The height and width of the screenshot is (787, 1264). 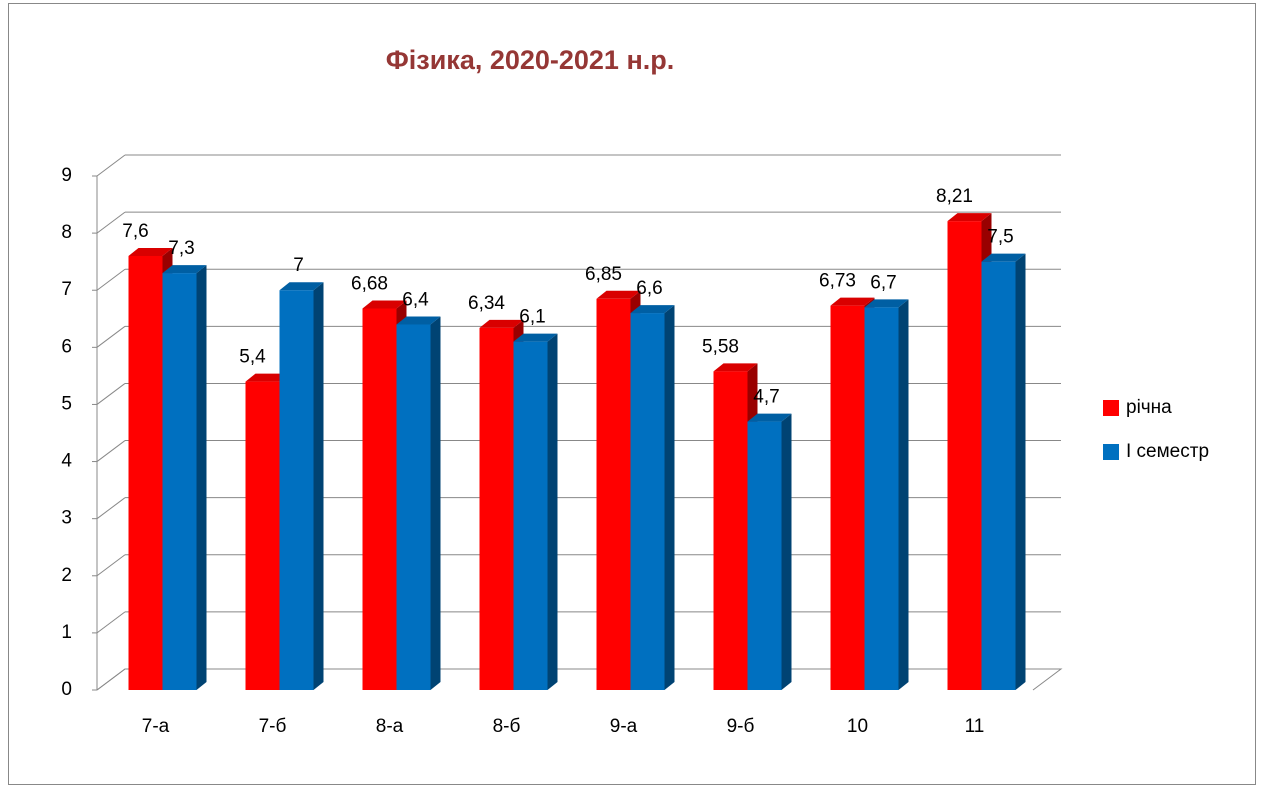 What do you see at coordinates (741, 726) in the screenshot?
I see `x-tick-label: 9-б` at bounding box center [741, 726].